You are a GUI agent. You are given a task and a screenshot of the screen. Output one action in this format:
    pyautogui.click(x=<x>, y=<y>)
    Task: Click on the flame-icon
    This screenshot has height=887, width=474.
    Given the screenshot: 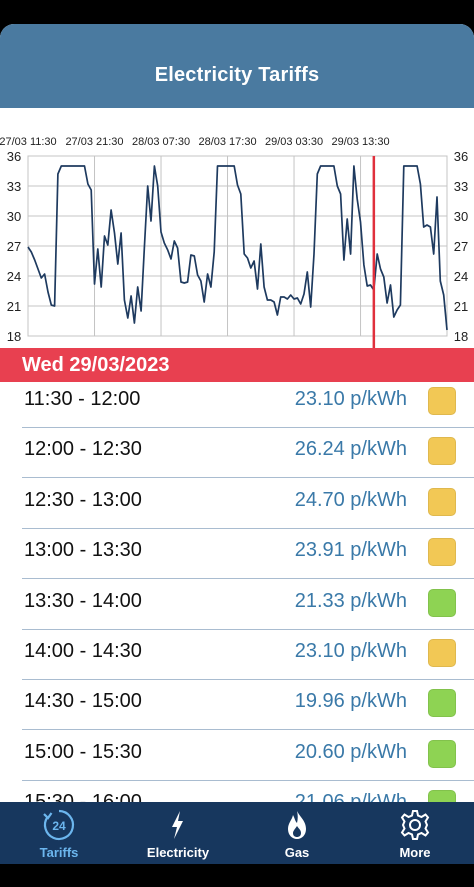 What is the action you would take?
    pyautogui.click(x=297, y=825)
    